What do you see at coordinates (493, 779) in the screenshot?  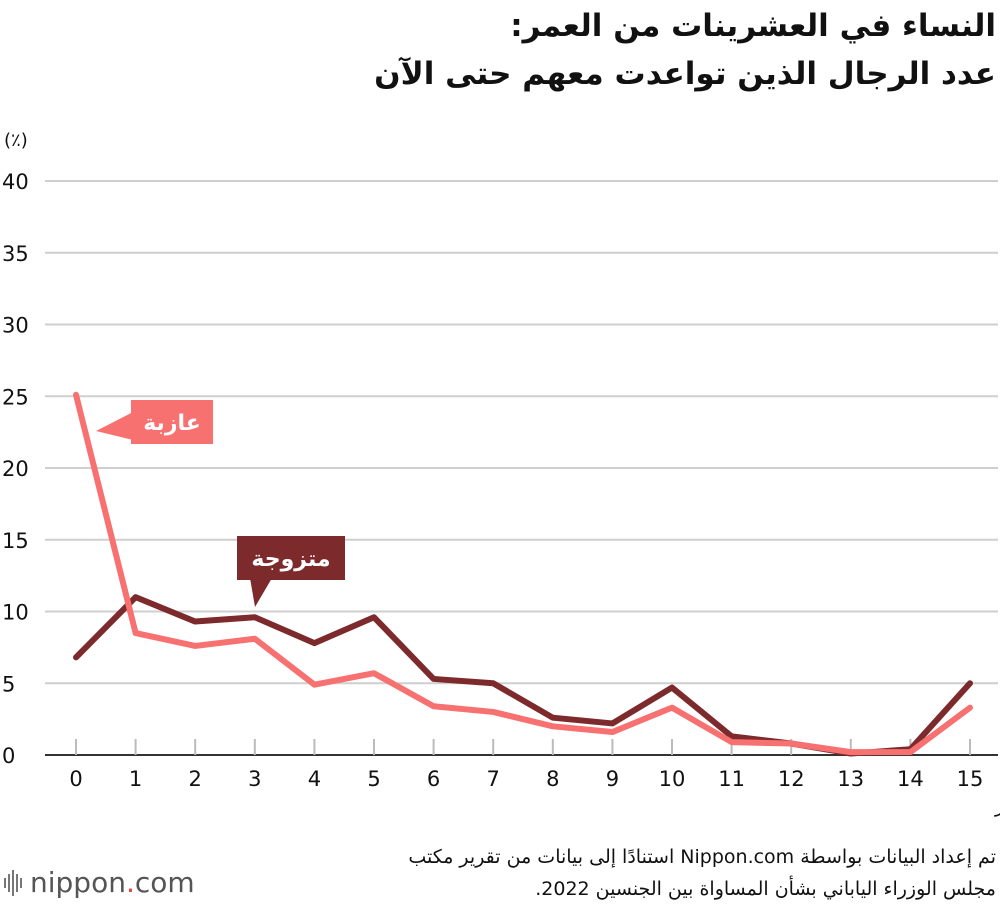 I see `x-tick-label: 7` at bounding box center [493, 779].